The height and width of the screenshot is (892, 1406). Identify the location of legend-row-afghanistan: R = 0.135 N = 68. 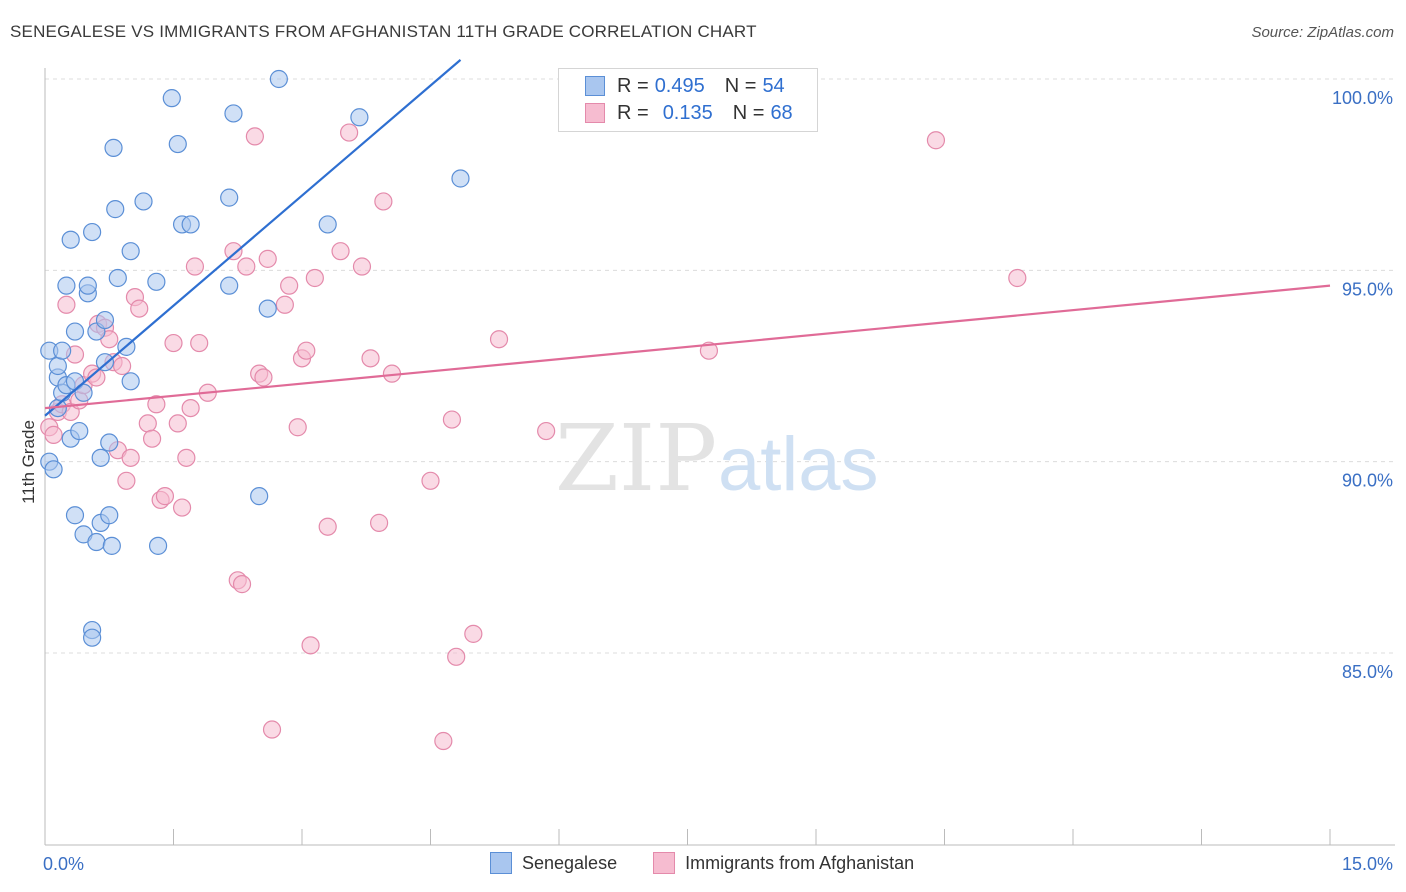
(689, 113).